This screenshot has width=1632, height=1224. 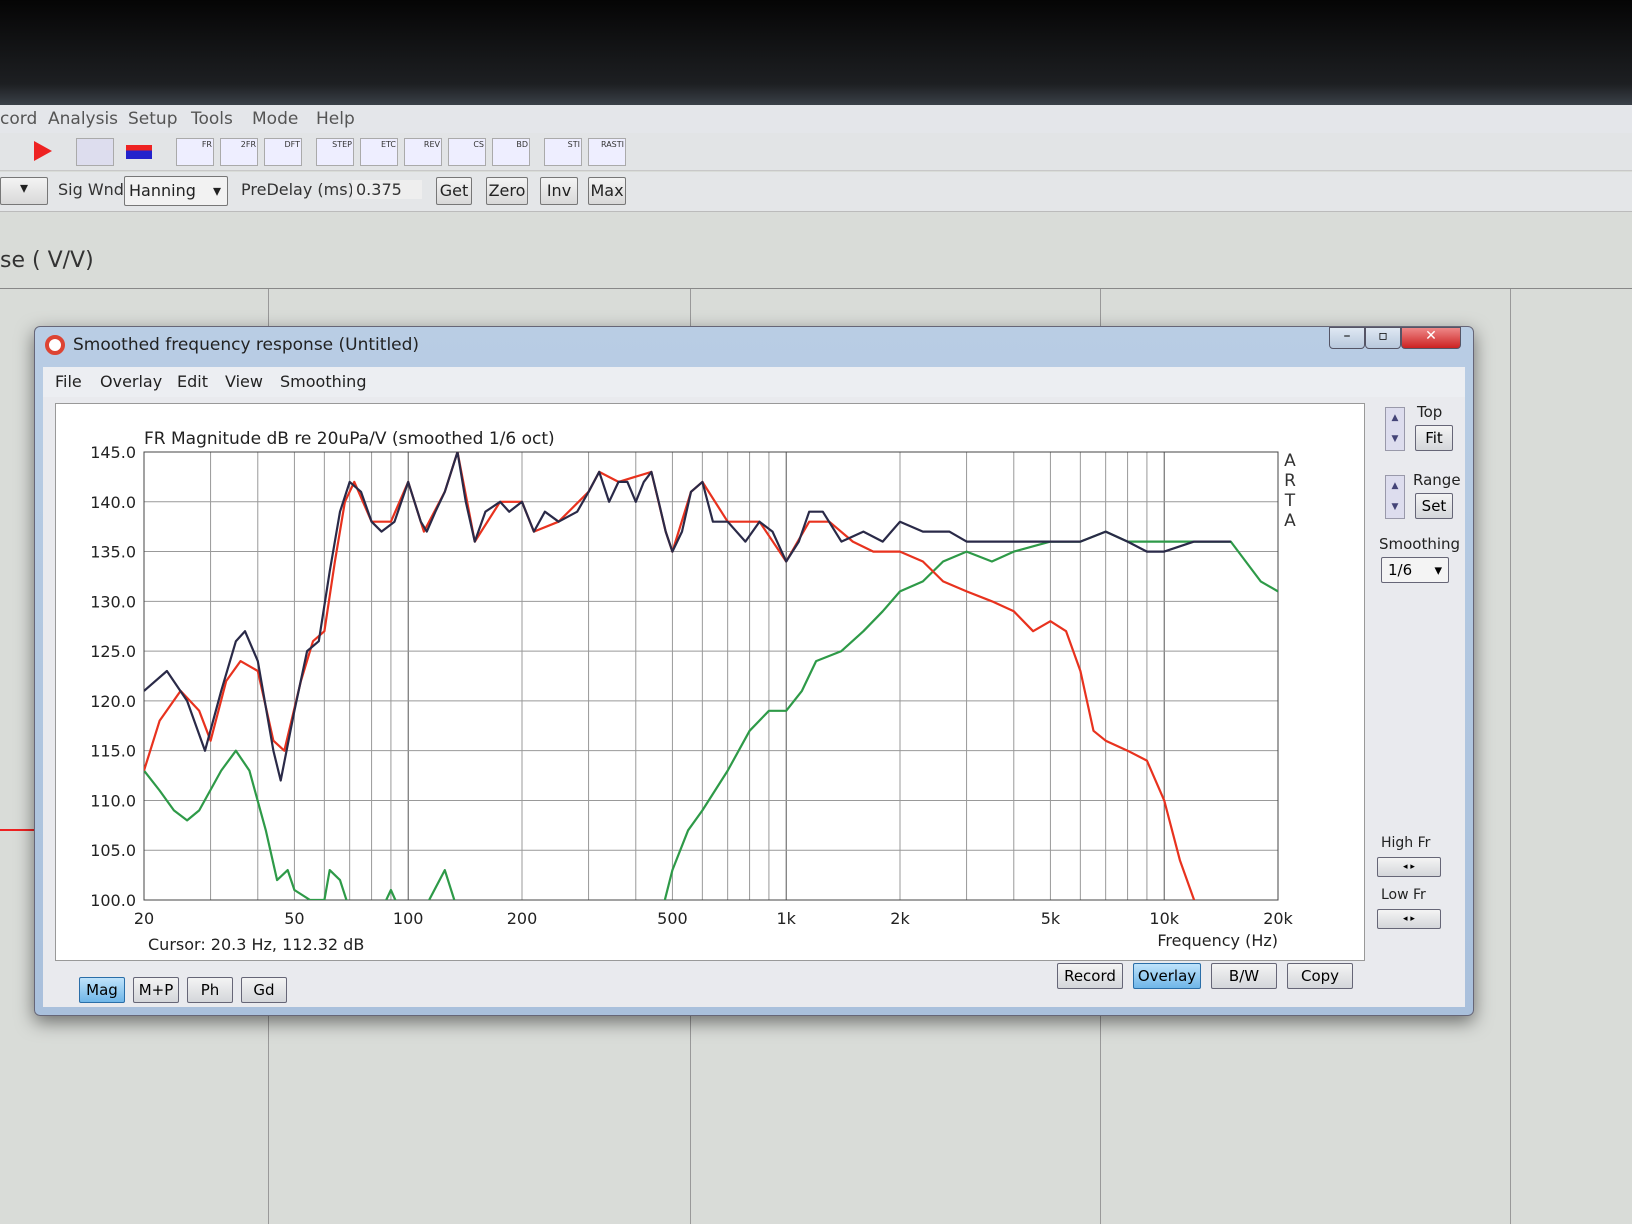 What do you see at coordinates (102, 990) in the screenshot?
I see `mag-button: Mag` at bounding box center [102, 990].